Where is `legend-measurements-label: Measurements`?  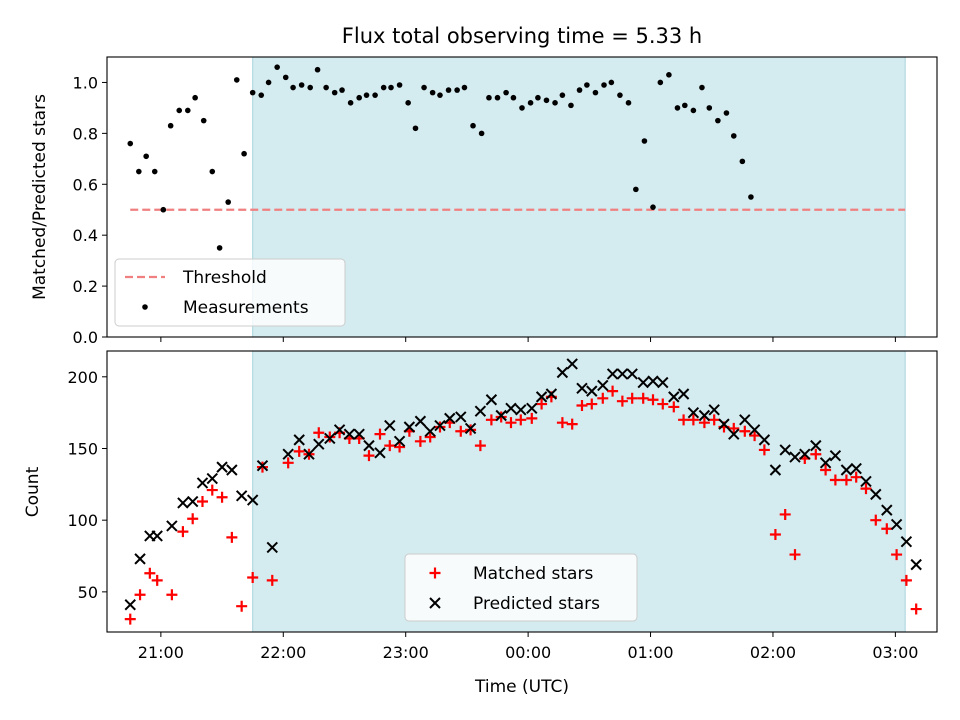
legend-measurements-label: Measurements is located at coordinates (246, 308).